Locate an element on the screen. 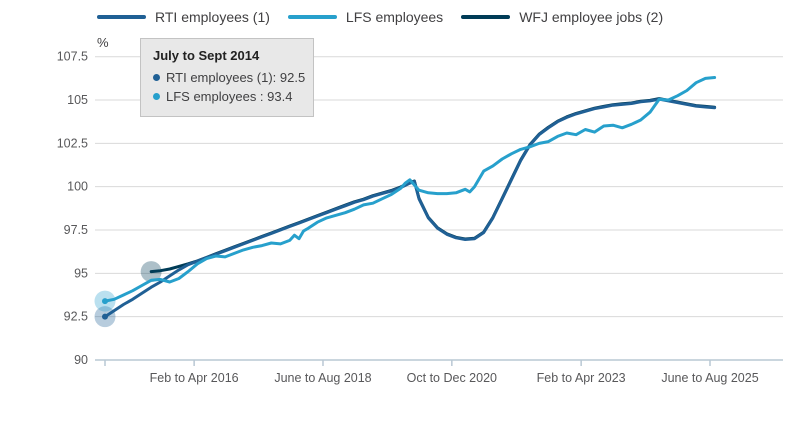  tooltip-row-rti: RTI employees (1): 92.5 is located at coordinates (229, 77).